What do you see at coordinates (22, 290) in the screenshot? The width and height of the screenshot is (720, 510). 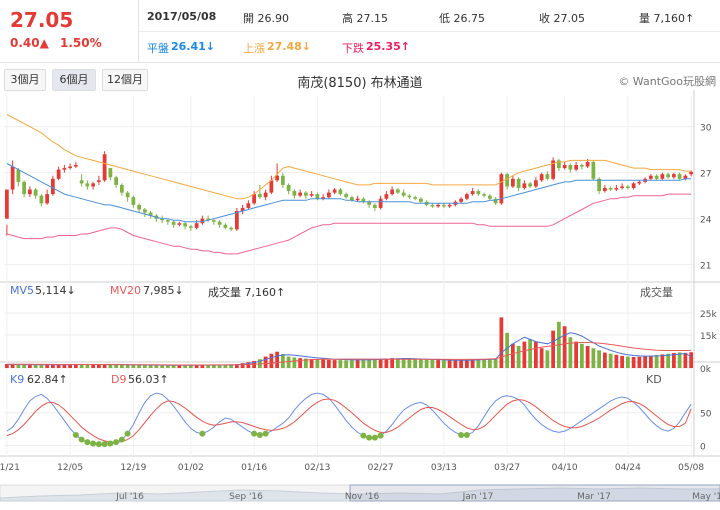 I see `mv5-label: MV5` at bounding box center [22, 290].